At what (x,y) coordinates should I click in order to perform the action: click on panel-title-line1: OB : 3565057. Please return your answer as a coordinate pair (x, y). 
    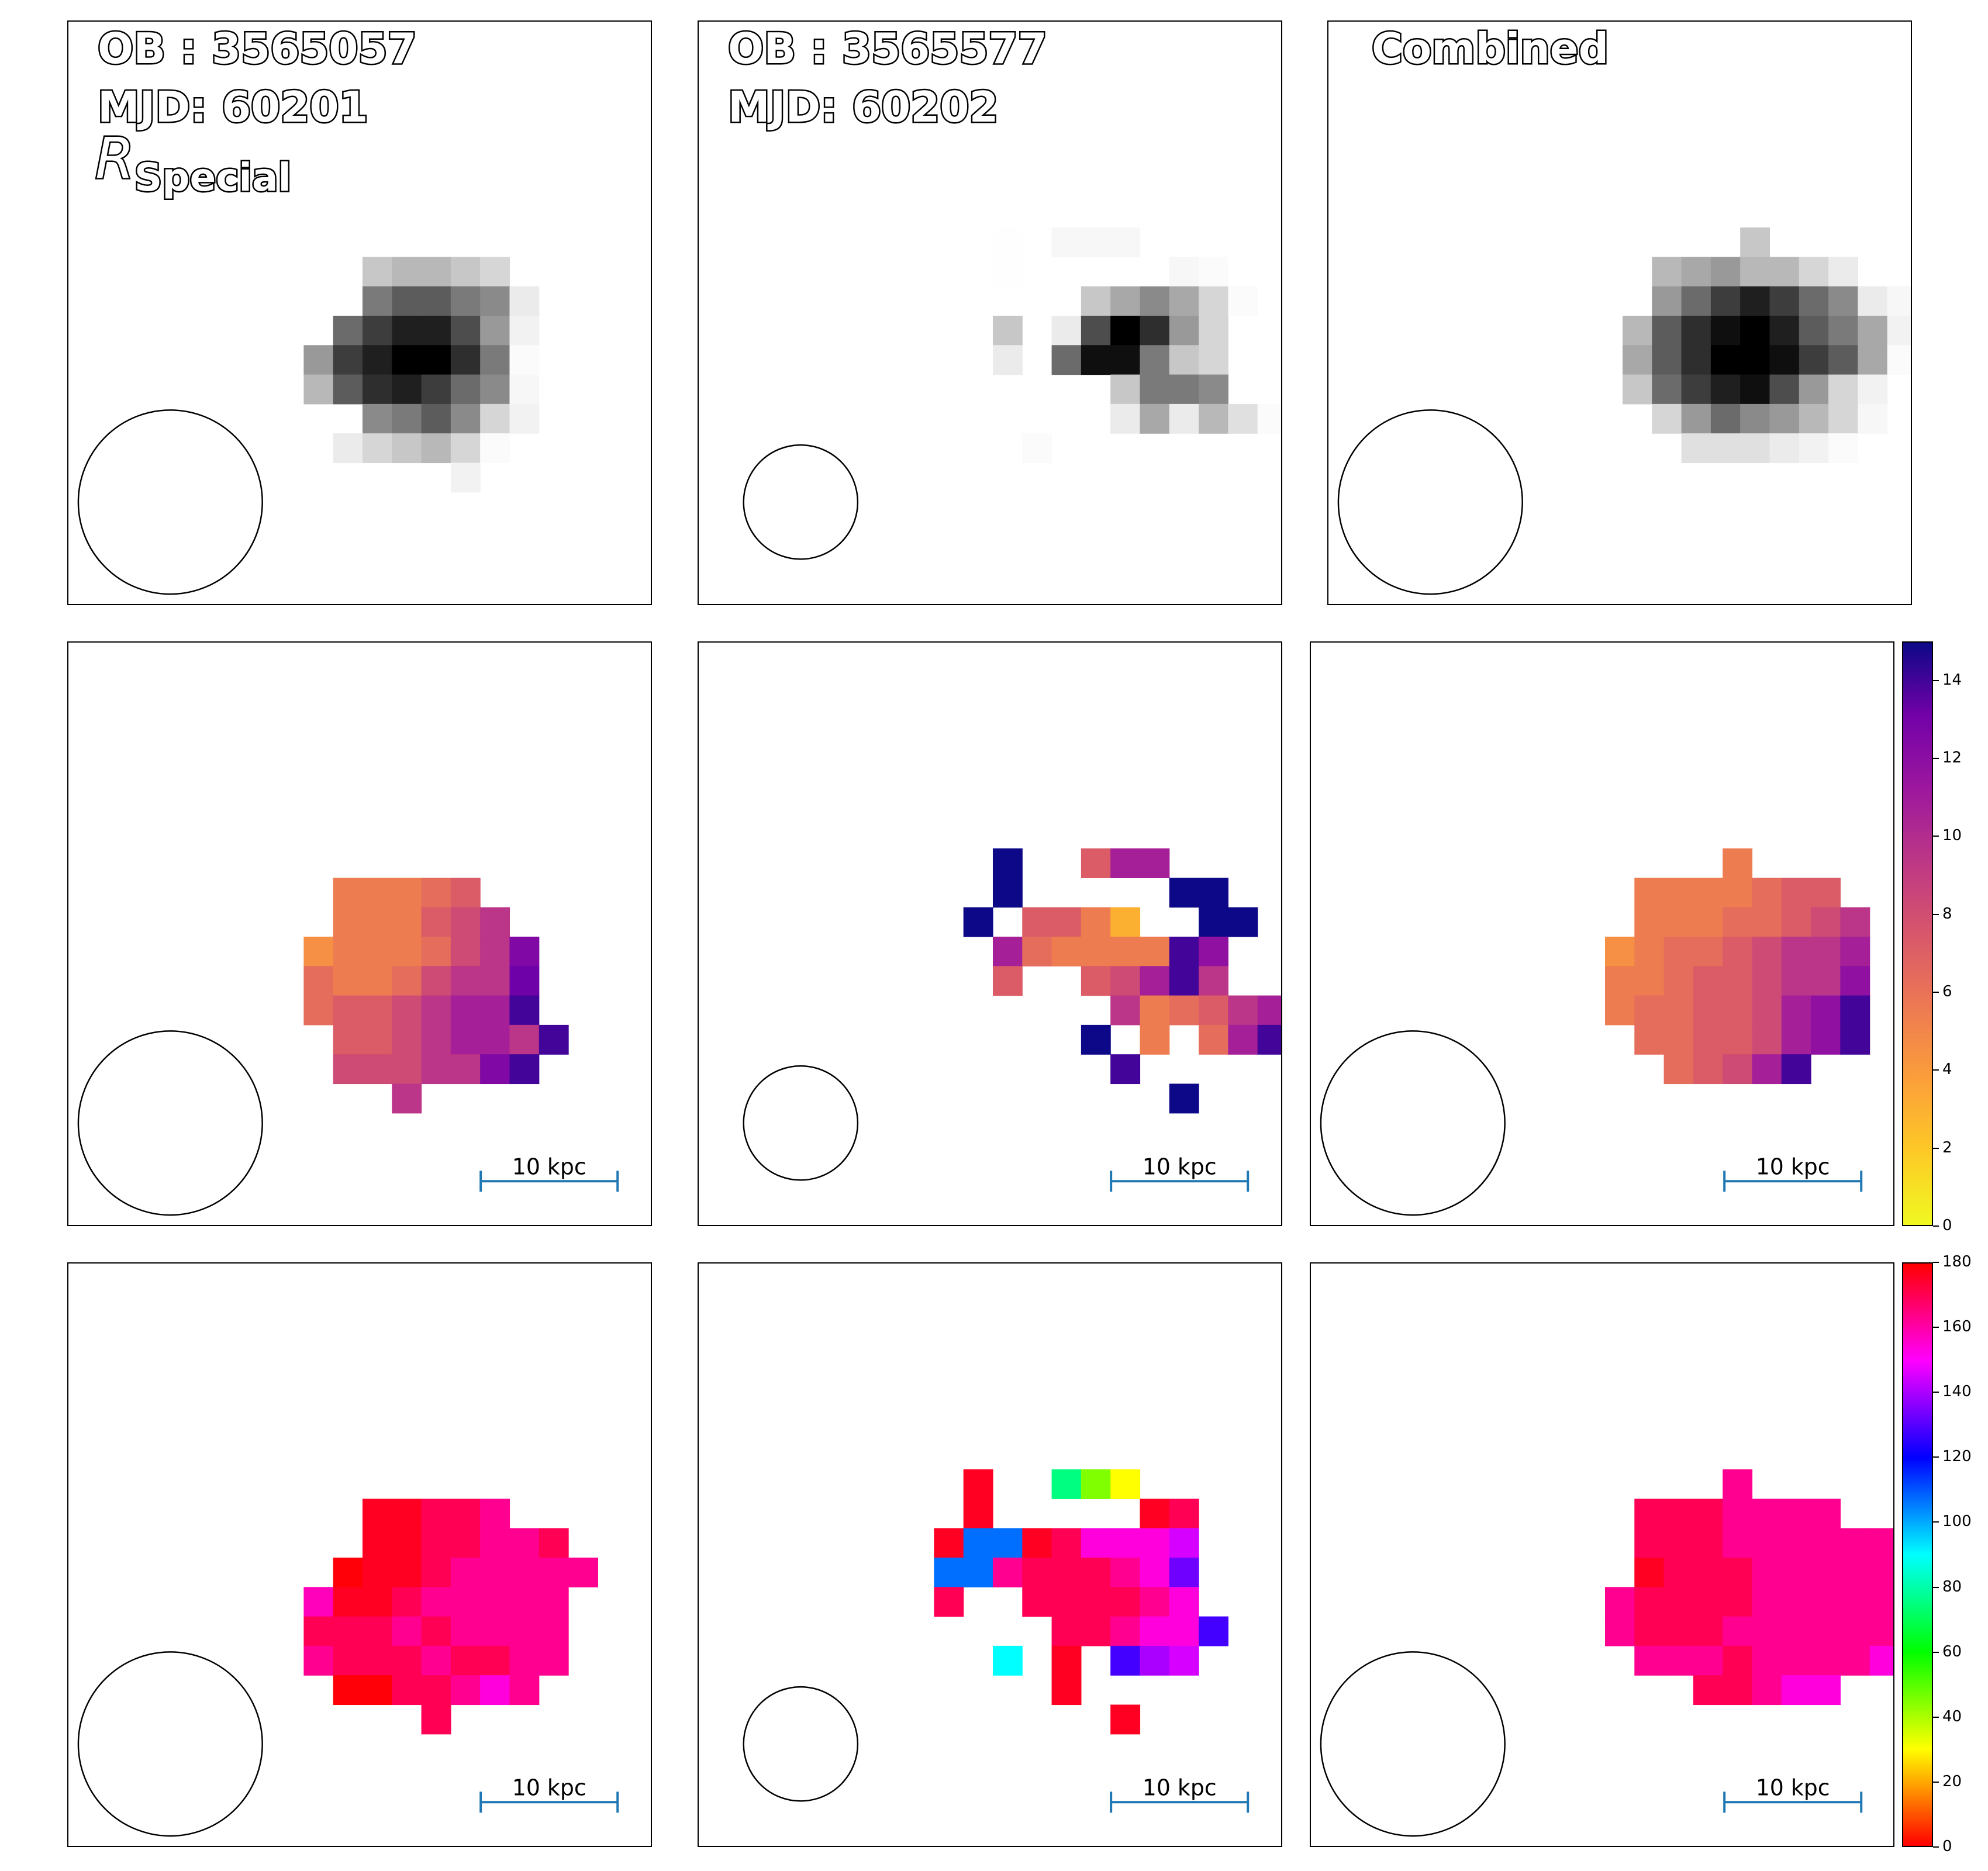
    Looking at the image, I should click on (257, 48).